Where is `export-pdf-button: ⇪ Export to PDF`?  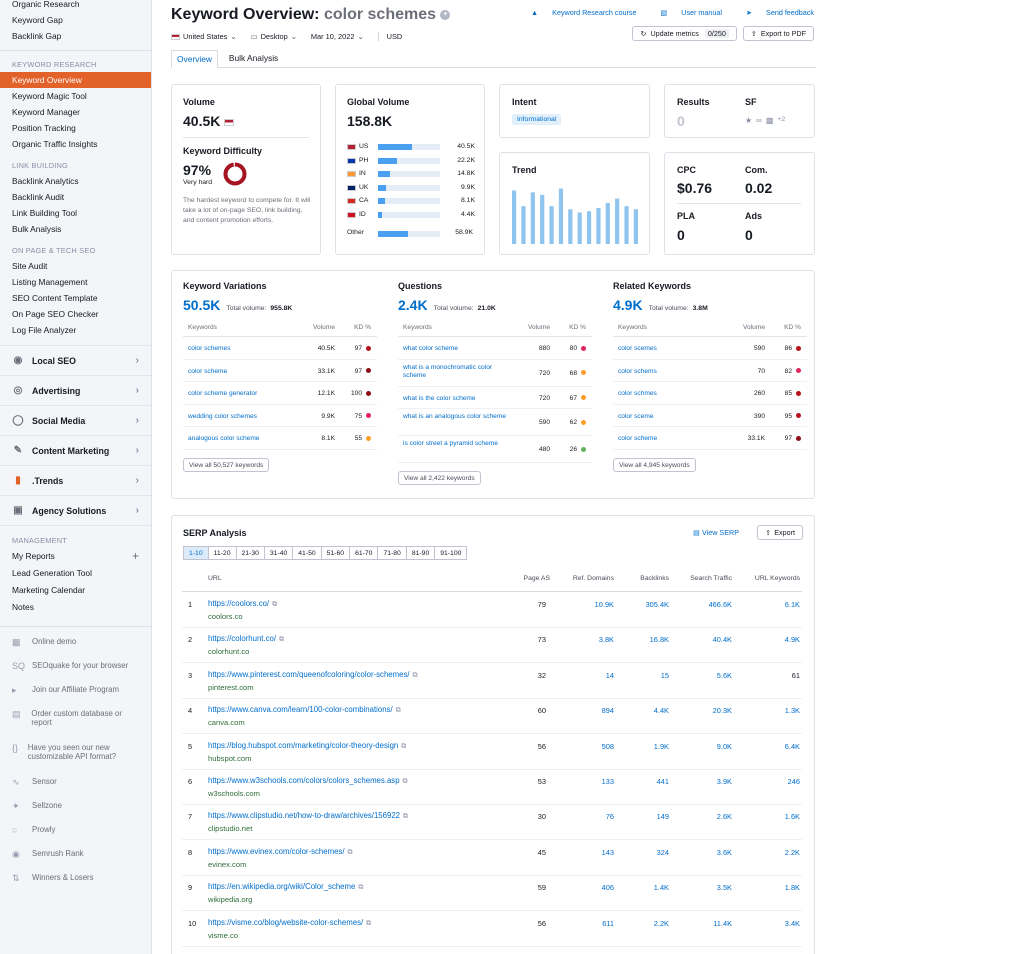
export-pdf-button: ⇪ Export to PDF is located at coordinates (778, 33).